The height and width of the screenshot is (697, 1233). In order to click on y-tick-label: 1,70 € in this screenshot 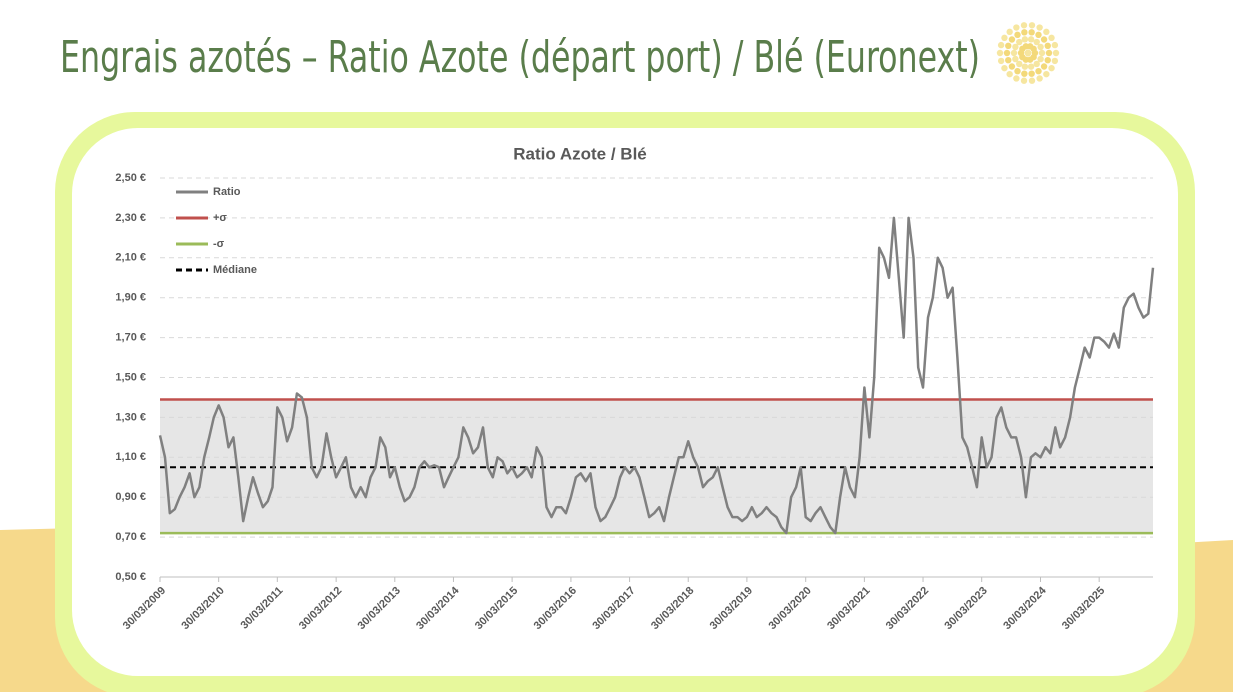, I will do `click(130, 338)`.